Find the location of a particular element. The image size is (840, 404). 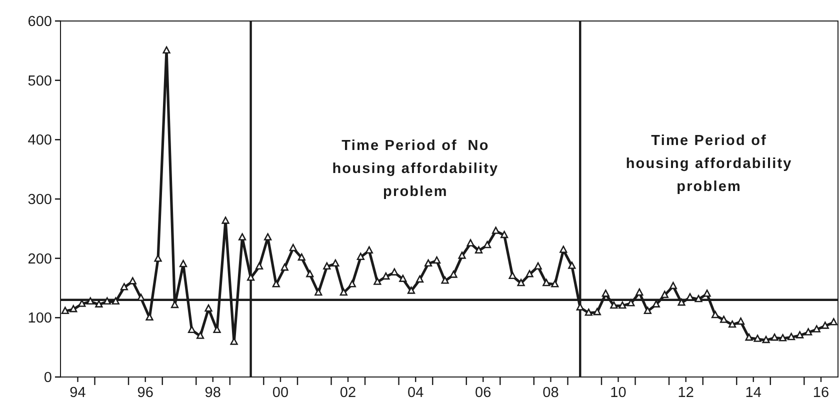

x-tick-label: 94 is located at coordinates (78, 393).